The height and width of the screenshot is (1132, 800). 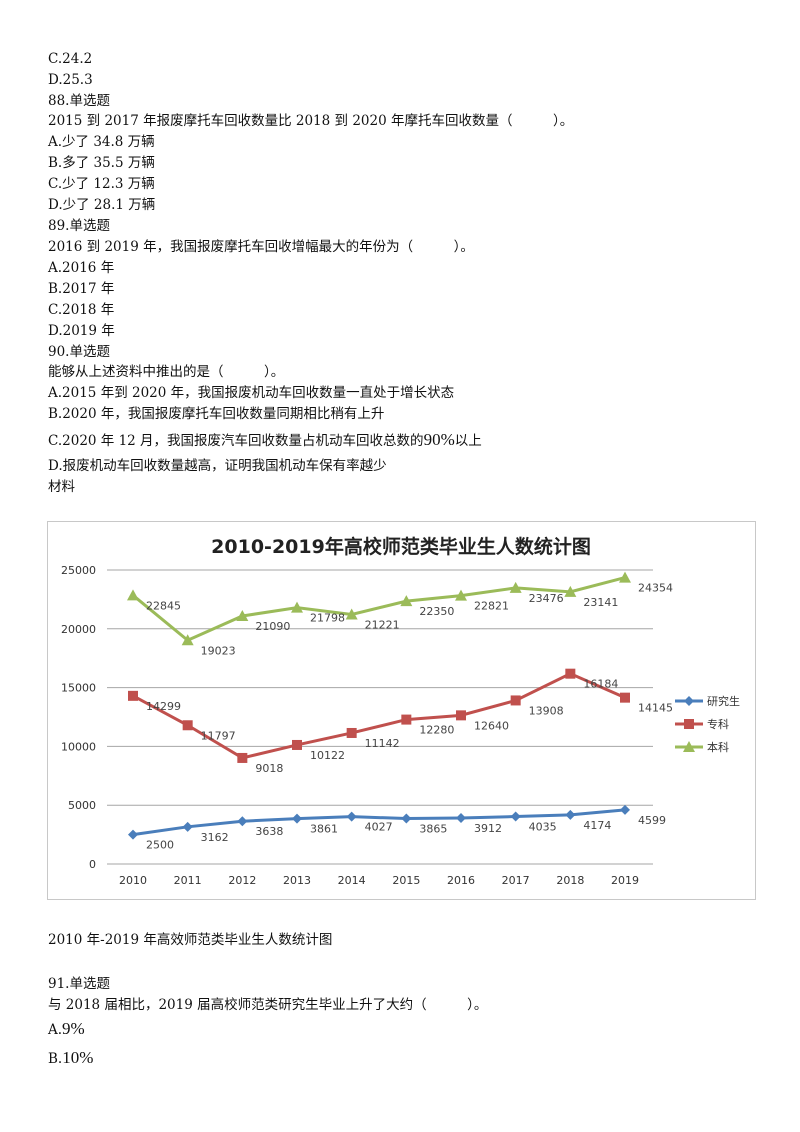 I want to click on data-label: 21798, so click(x=327, y=618).